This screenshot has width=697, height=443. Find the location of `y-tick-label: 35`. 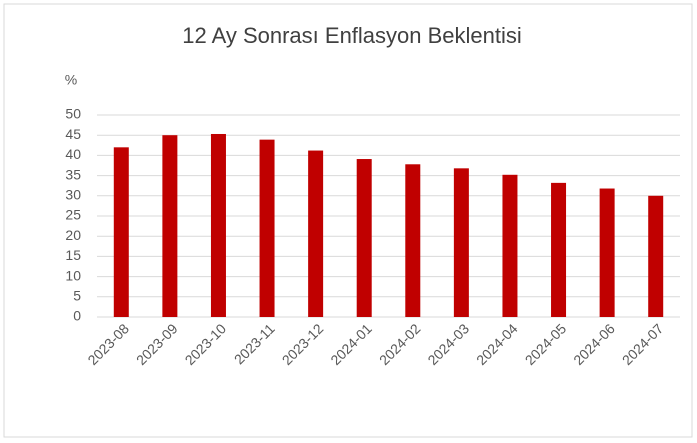

y-tick-label: 35 is located at coordinates (73, 174).